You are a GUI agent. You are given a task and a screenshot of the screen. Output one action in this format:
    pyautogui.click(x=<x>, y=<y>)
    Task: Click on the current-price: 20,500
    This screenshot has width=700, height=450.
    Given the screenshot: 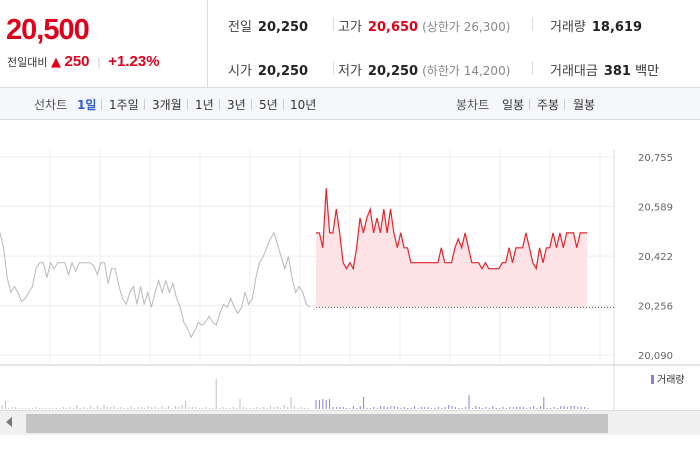 What is the action you would take?
    pyautogui.click(x=48, y=30)
    